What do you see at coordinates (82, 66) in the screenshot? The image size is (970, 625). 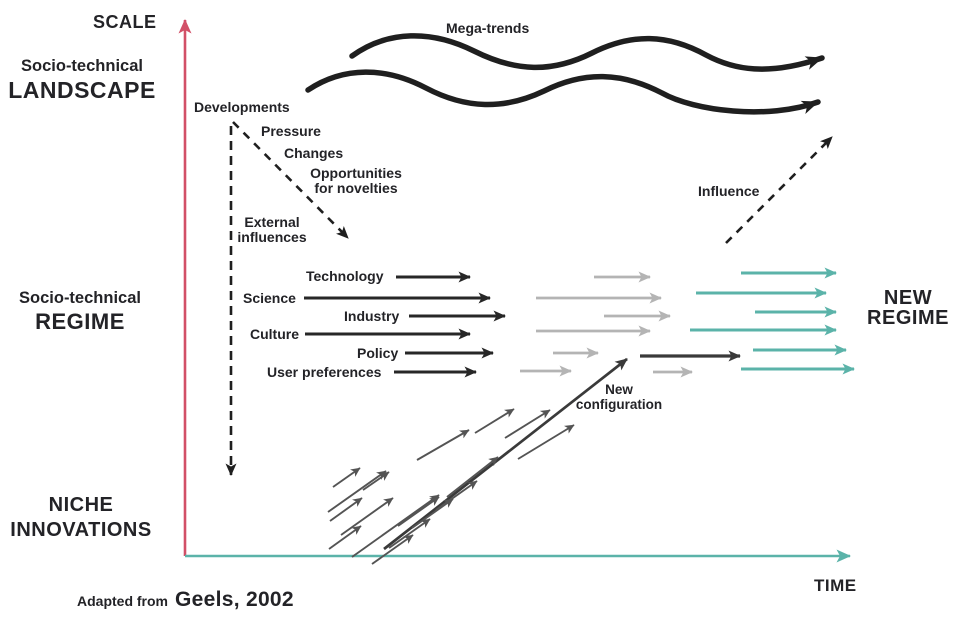 I see `landscape-label-line1: Socio-technical` at bounding box center [82, 66].